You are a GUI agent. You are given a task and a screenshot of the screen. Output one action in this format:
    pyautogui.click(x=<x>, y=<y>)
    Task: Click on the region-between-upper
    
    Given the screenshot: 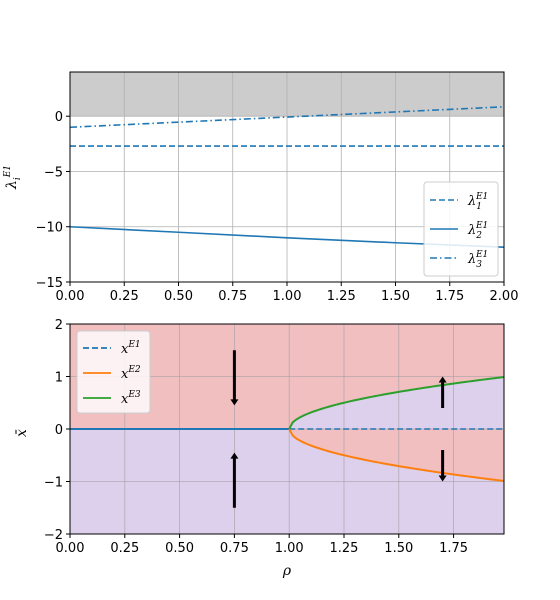 What is the action you would take?
    pyautogui.click(x=396, y=403)
    